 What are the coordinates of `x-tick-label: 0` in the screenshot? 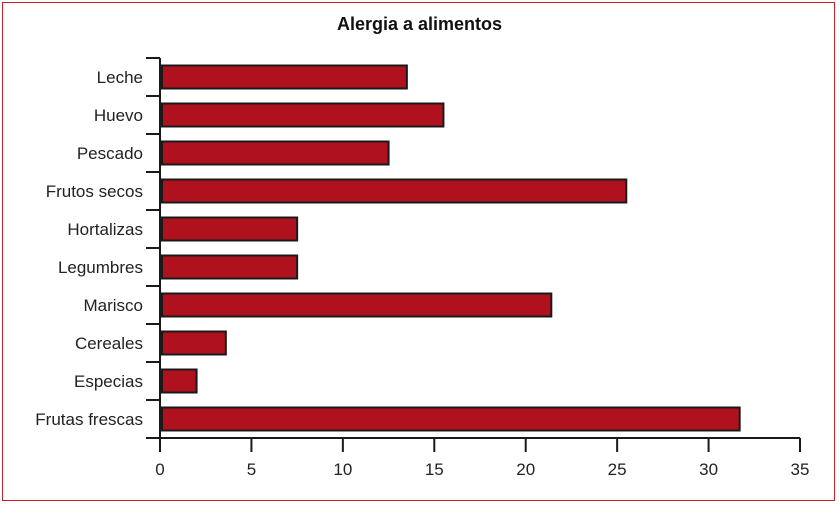 It's located at (159, 469).